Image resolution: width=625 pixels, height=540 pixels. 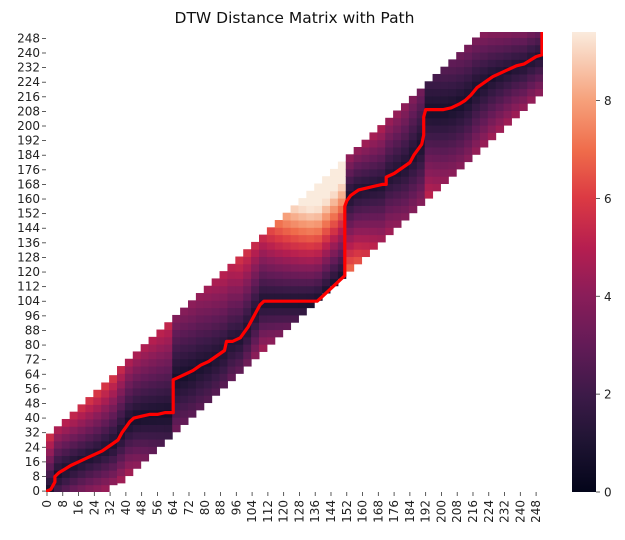 I want to click on y-tick-label: 152, so click(x=28, y=214).